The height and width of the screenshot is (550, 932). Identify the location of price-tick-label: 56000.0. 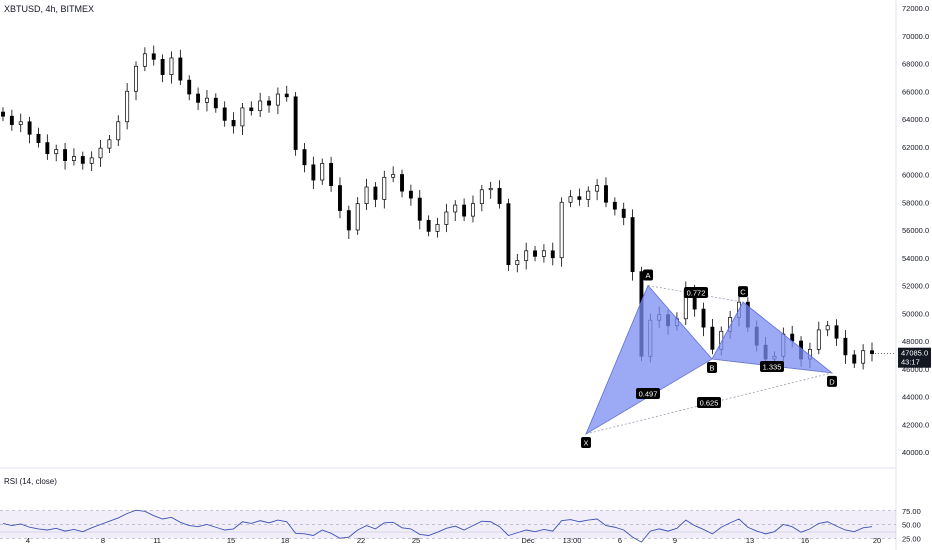
(915, 230).